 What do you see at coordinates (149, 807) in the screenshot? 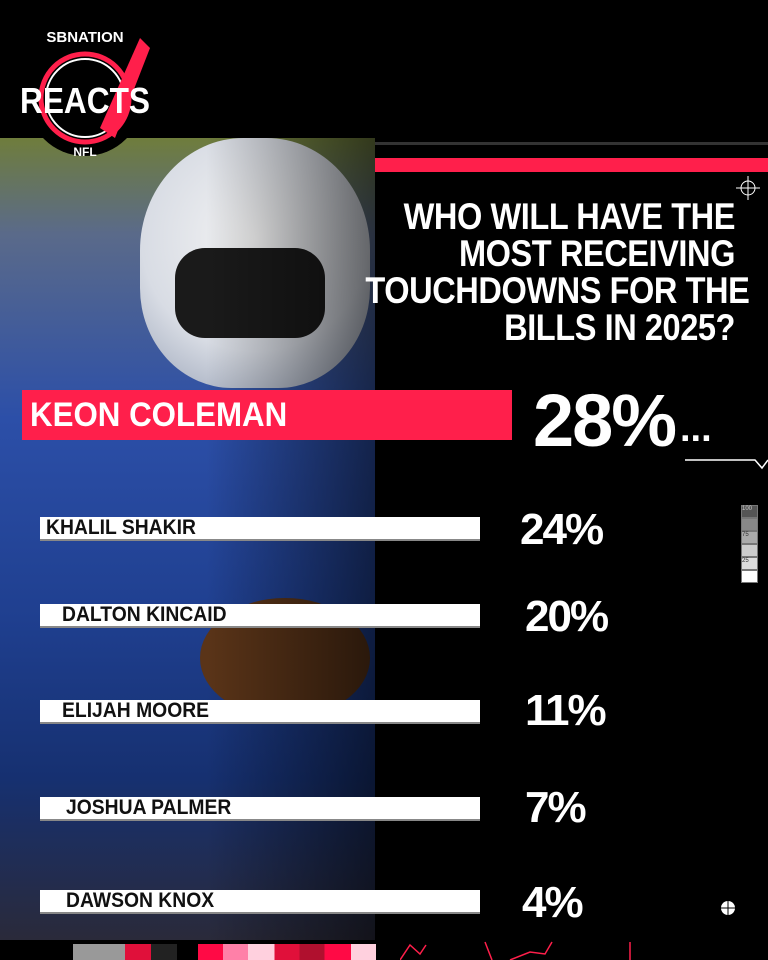
I see `bar-label: JOSHUA PALMER` at bounding box center [149, 807].